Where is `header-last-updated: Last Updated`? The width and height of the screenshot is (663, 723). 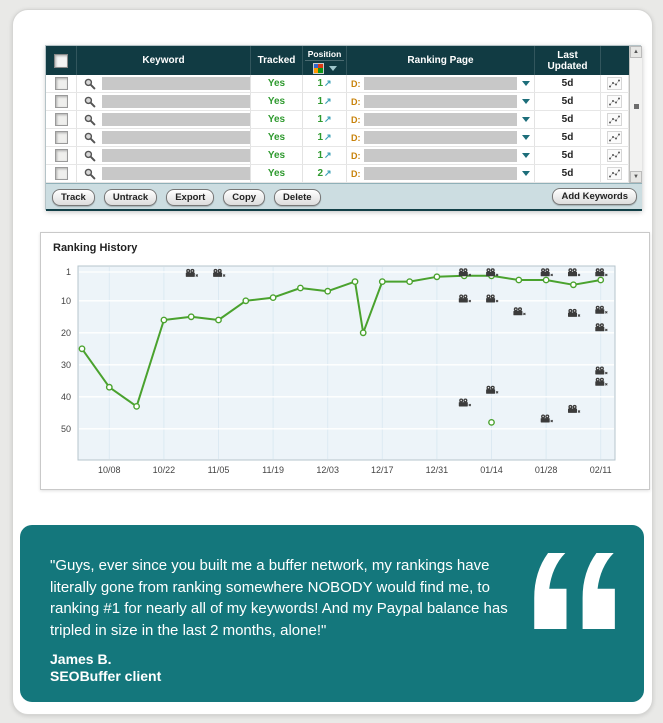
header-last-updated: Last Updated is located at coordinates (568, 60).